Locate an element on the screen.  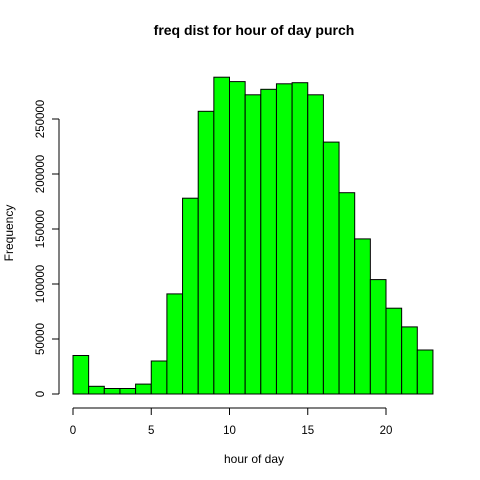
y-tick-label: 200000 is located at coordinates (41, 174).